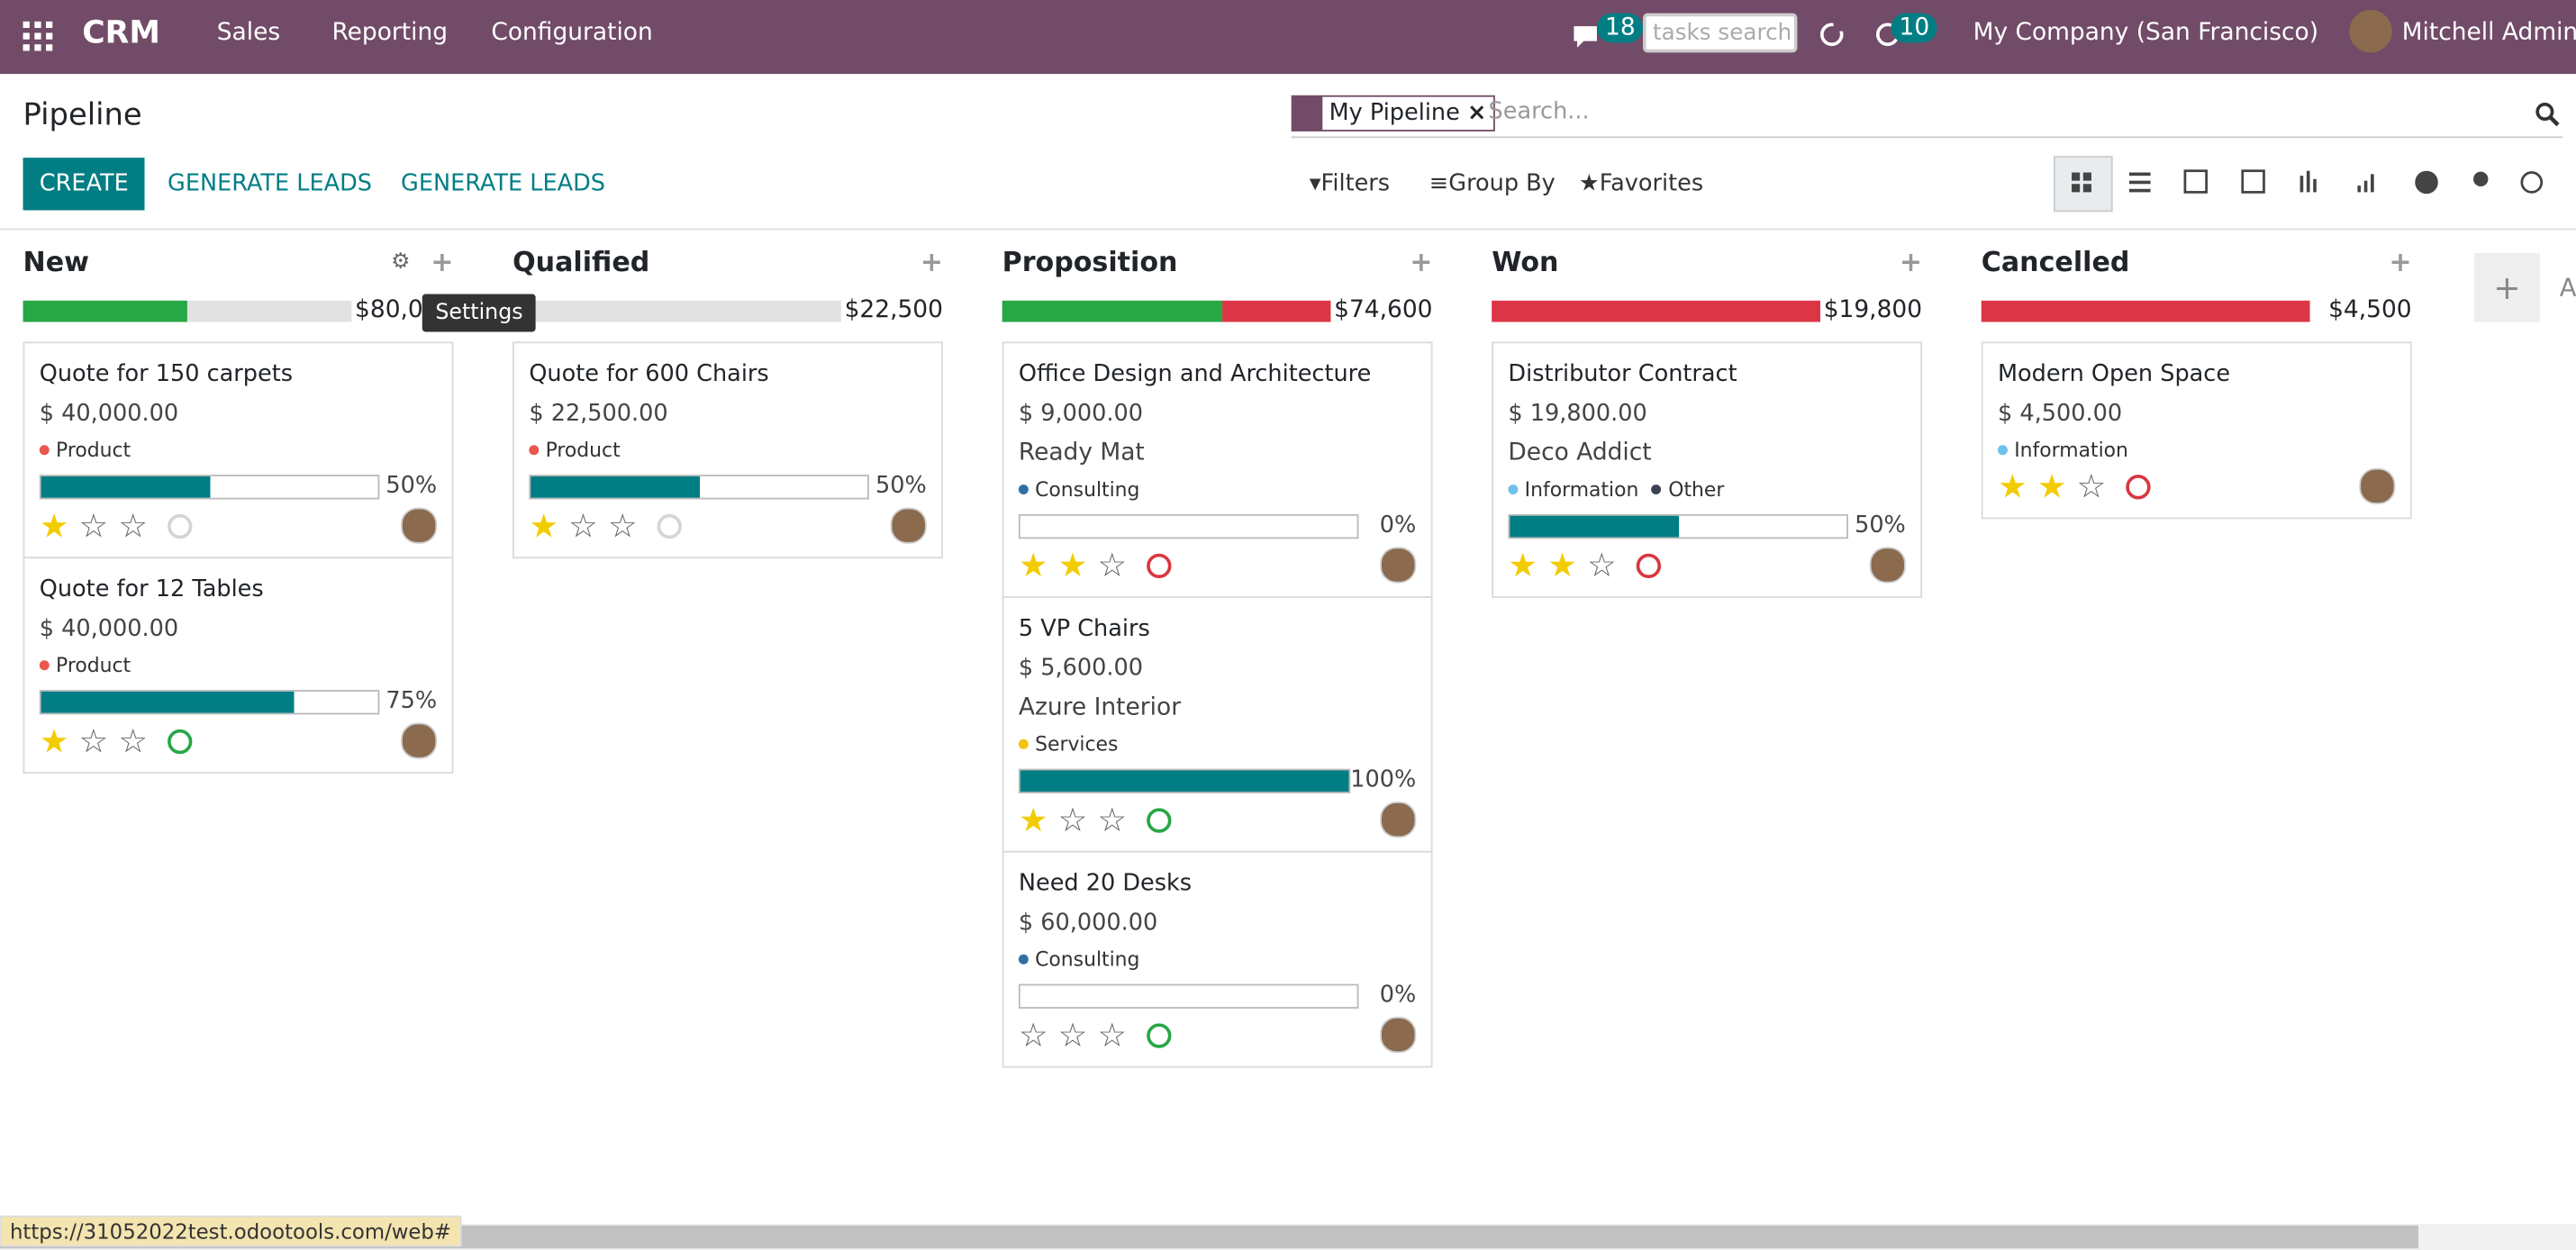 This screenshot has width=2576, height=1250. Describe the element at coordinates (1622, 375) in the screenshot. I see `lead-name: Distributor Contract` at that location.